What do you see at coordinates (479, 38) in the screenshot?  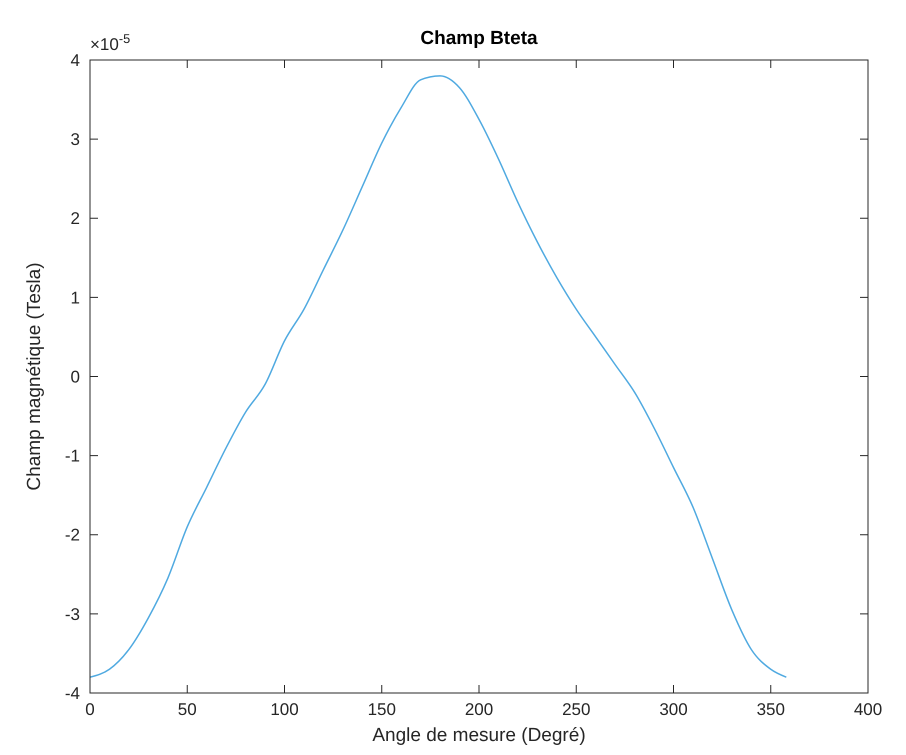 I see `chart-title: Champ Bteta` at bounding box center [479, 38].